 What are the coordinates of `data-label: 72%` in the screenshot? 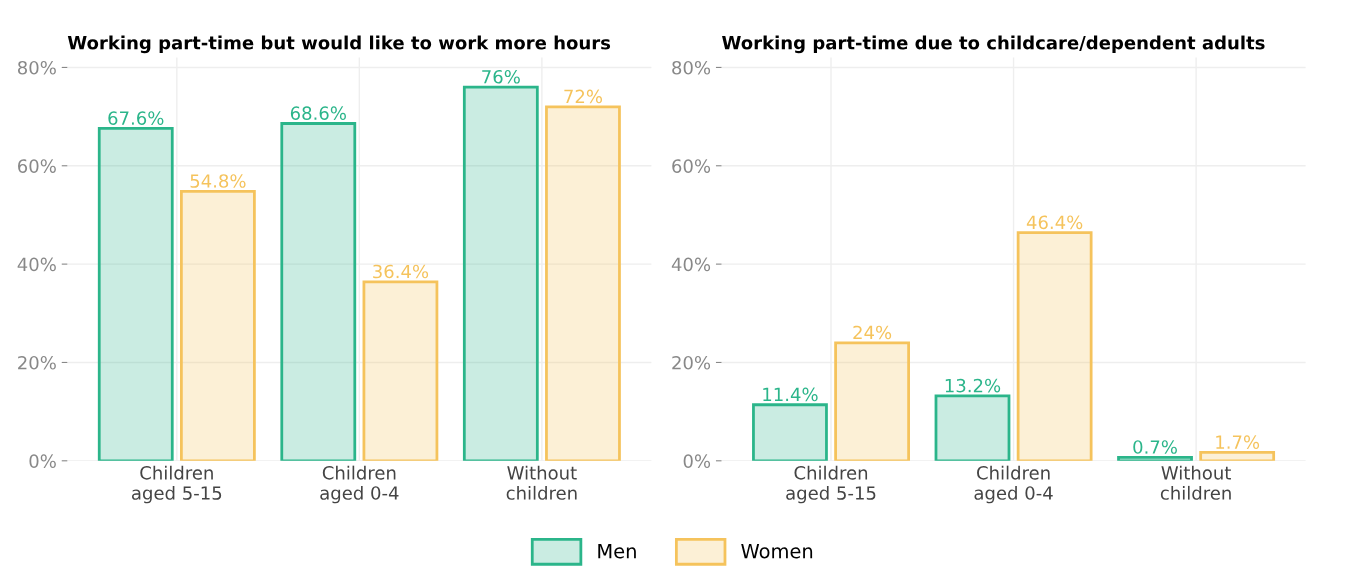 It's located at (583, 96).